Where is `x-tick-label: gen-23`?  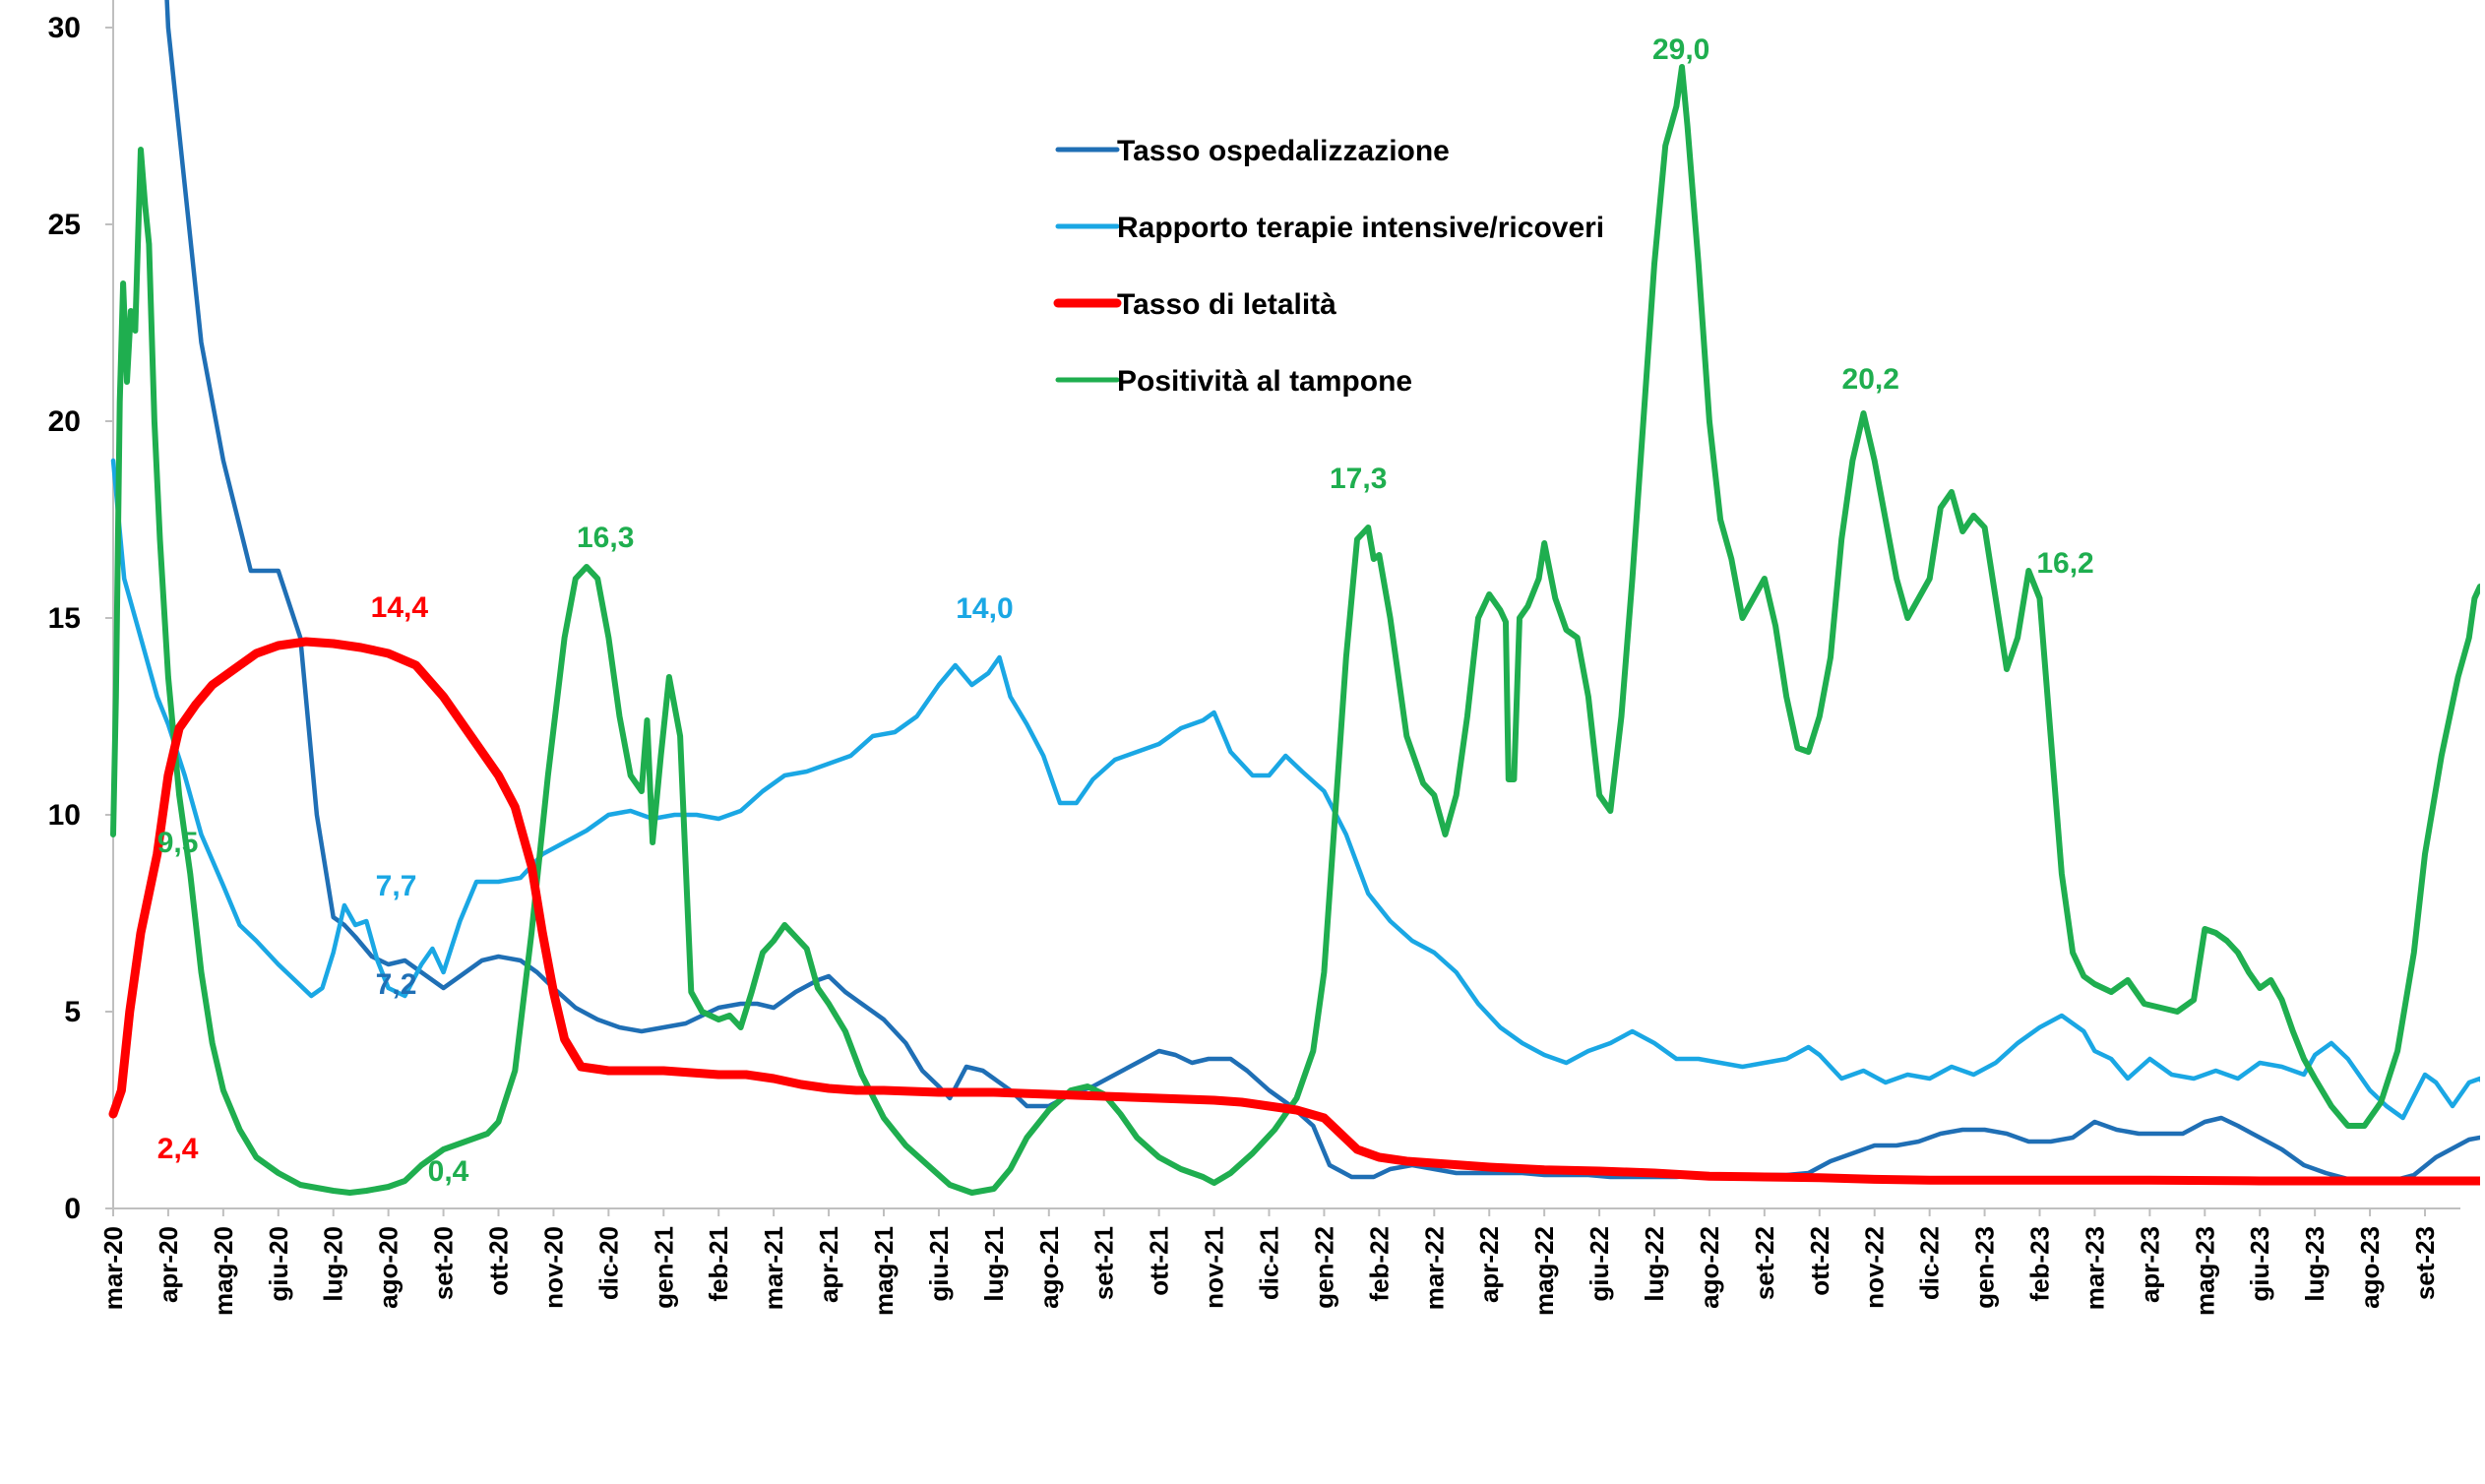
x-tick-label: gen-23 is located at coordinates (1985, 1267).